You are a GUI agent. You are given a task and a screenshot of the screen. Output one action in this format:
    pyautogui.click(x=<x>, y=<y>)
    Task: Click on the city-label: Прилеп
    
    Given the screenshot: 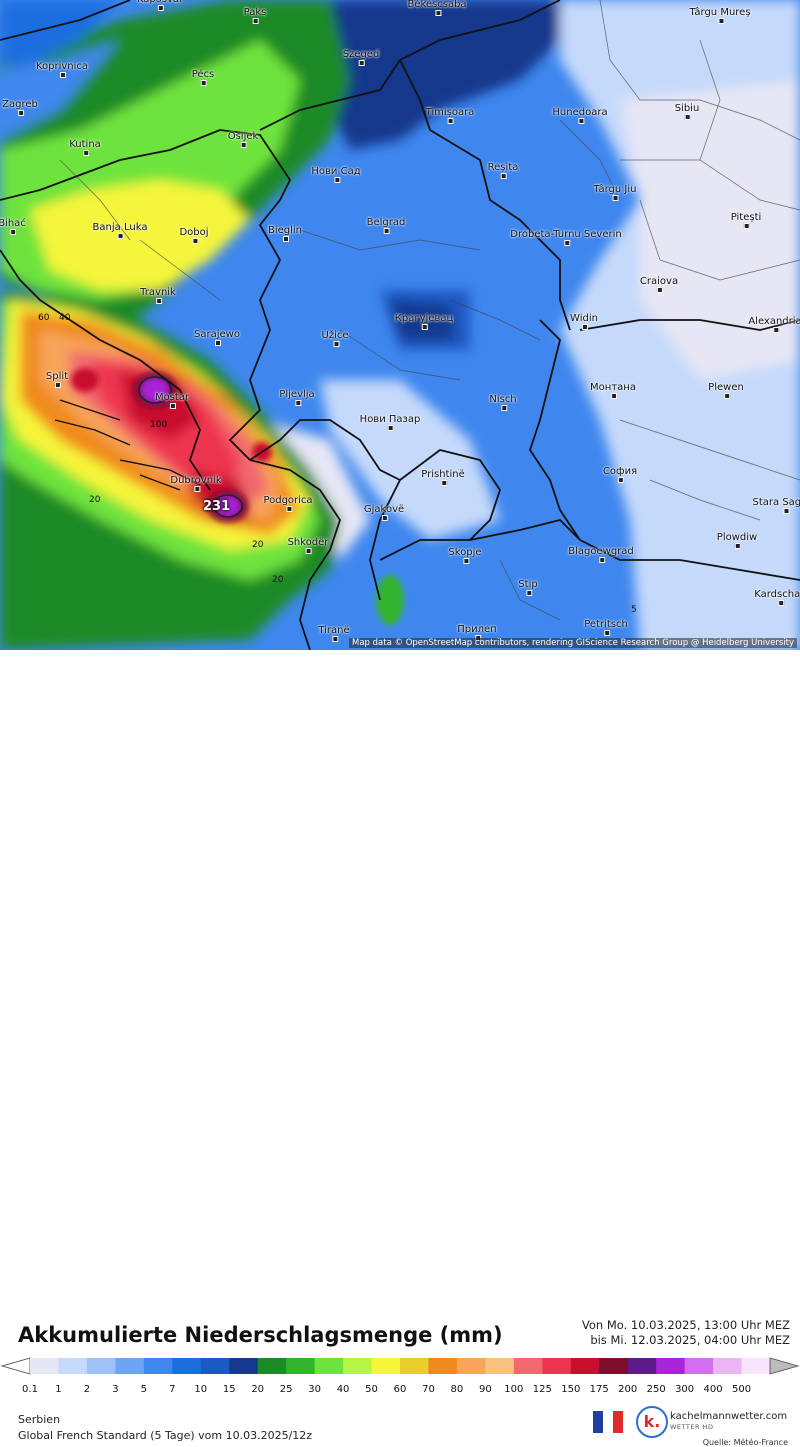 What is the action you would take?
    pyautogui.click(x=476, y=629)
    